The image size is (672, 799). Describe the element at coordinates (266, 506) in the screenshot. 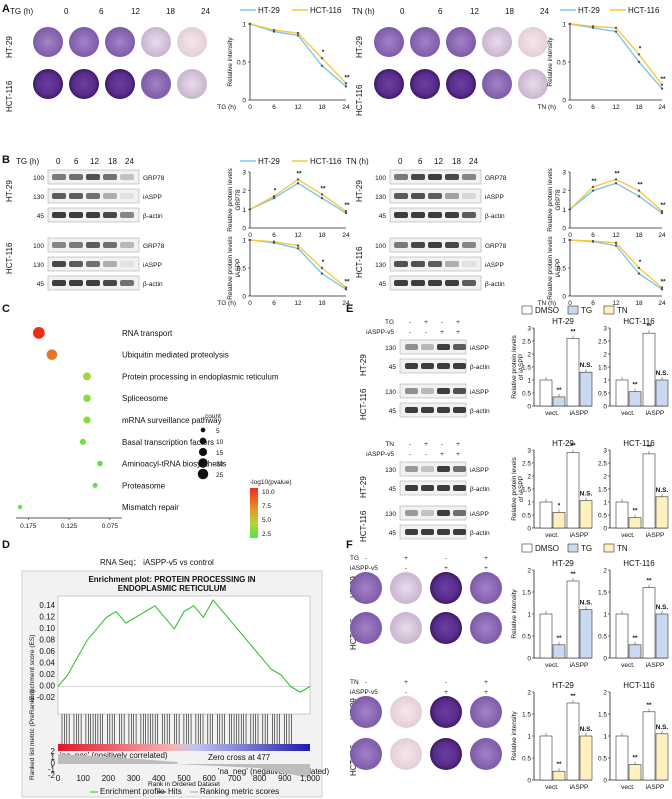

I see `color-legend-label: 7.5` at that location.